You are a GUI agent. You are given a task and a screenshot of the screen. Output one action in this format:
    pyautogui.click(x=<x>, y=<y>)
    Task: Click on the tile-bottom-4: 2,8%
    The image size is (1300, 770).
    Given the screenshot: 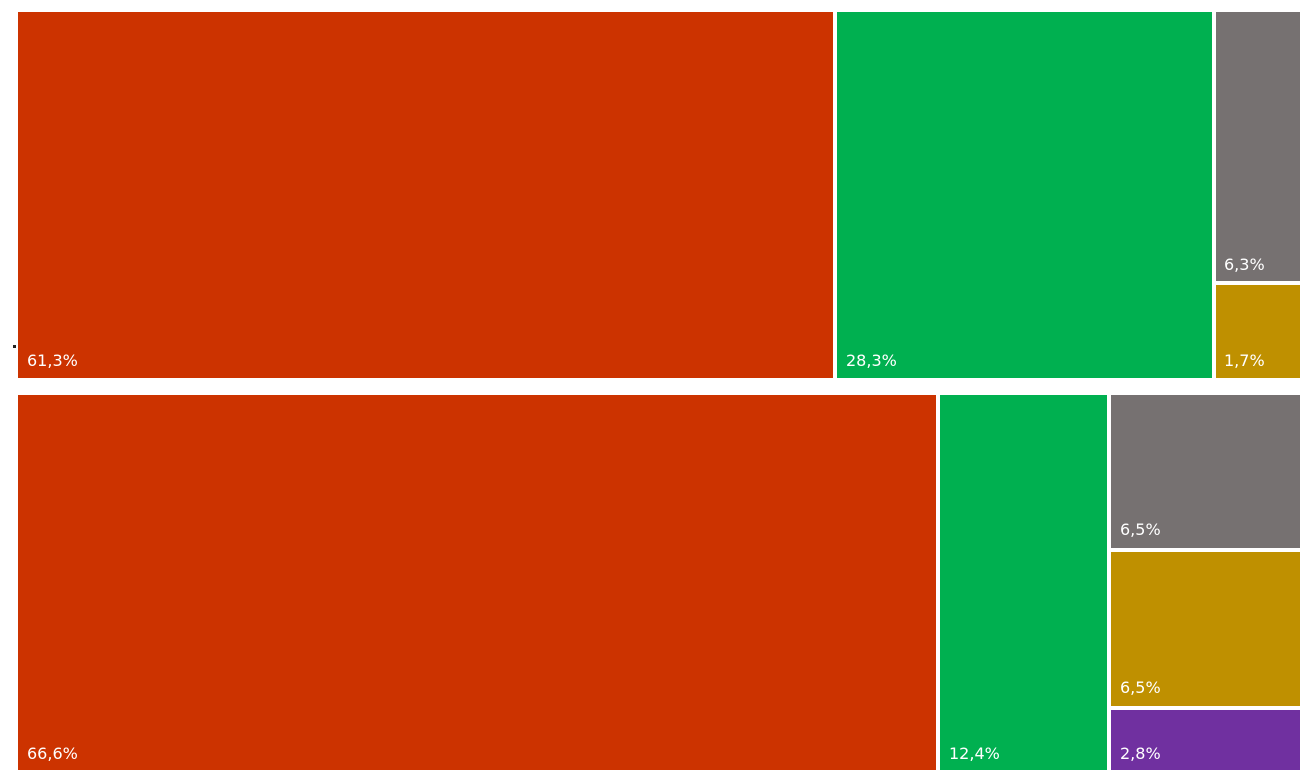 What is the action you would take?
    pyautogui.click(x=1205, y=740)
    